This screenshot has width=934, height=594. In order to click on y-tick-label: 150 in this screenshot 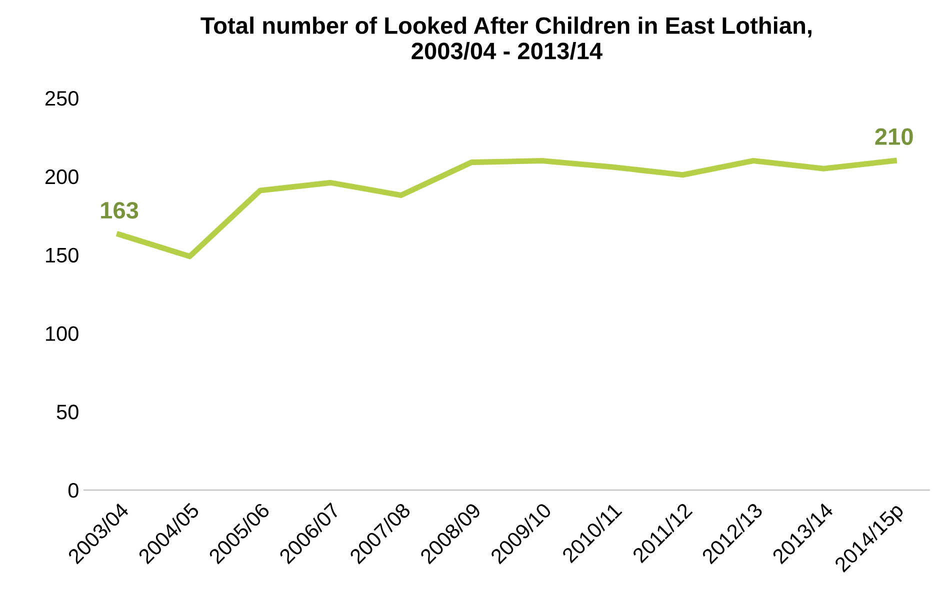, I will do `click(62, 255)`.